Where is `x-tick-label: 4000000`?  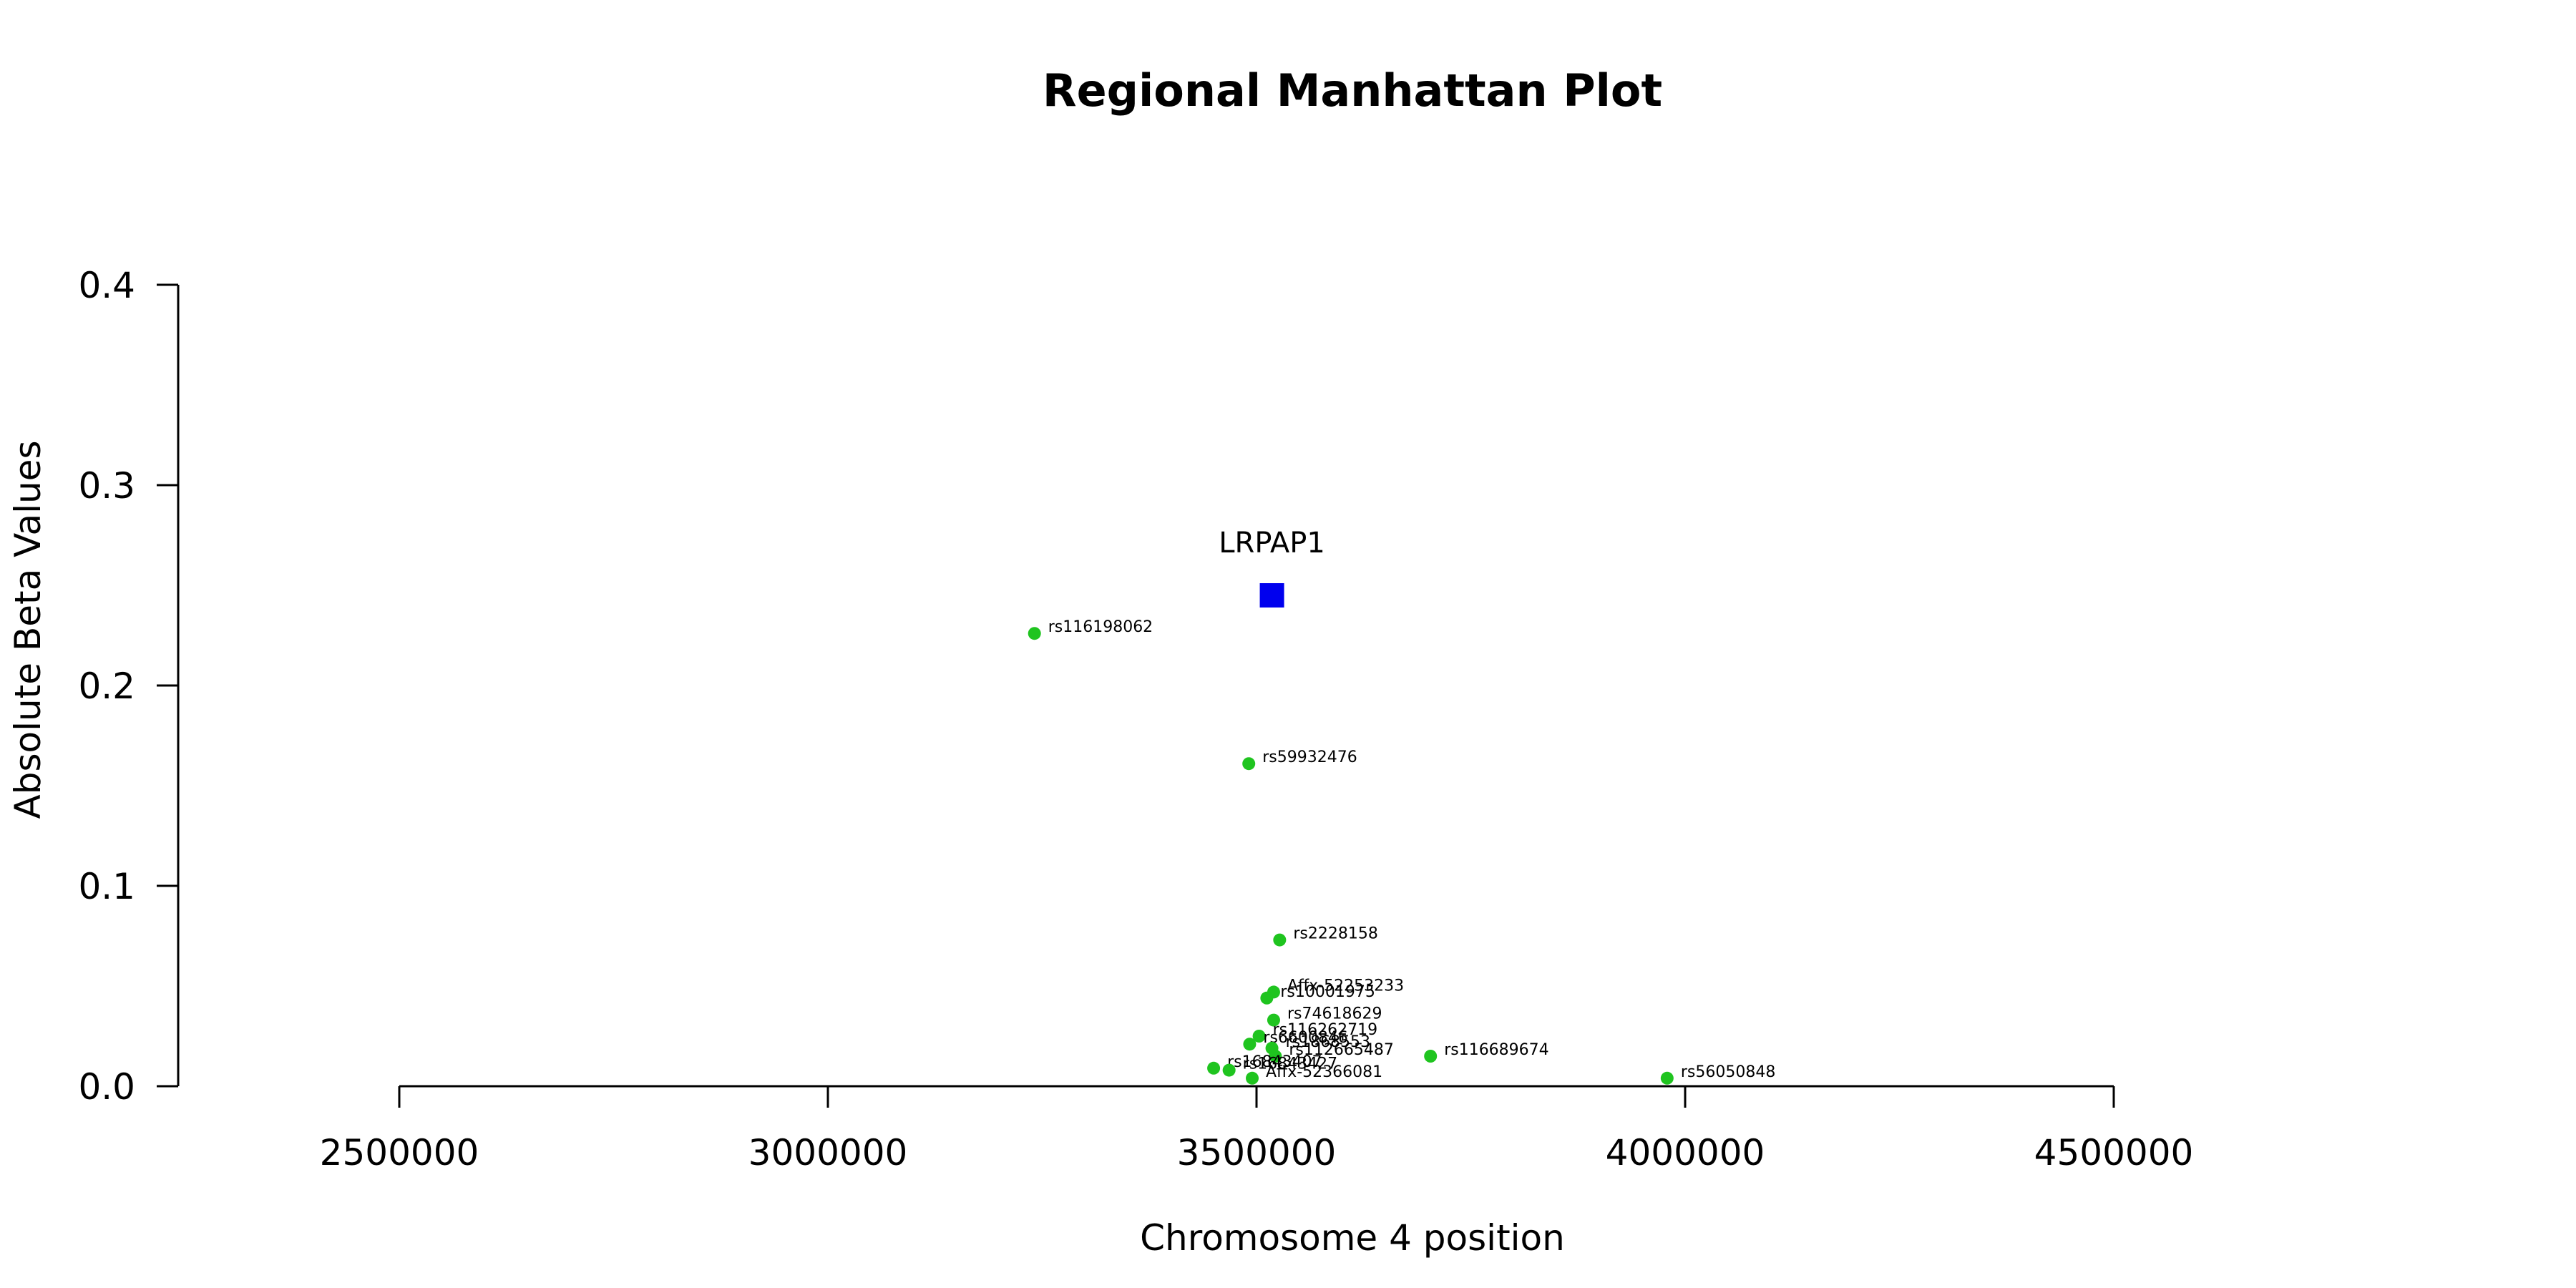
x-tick-label: 4000000 is located at coordinates (1685, 1153).